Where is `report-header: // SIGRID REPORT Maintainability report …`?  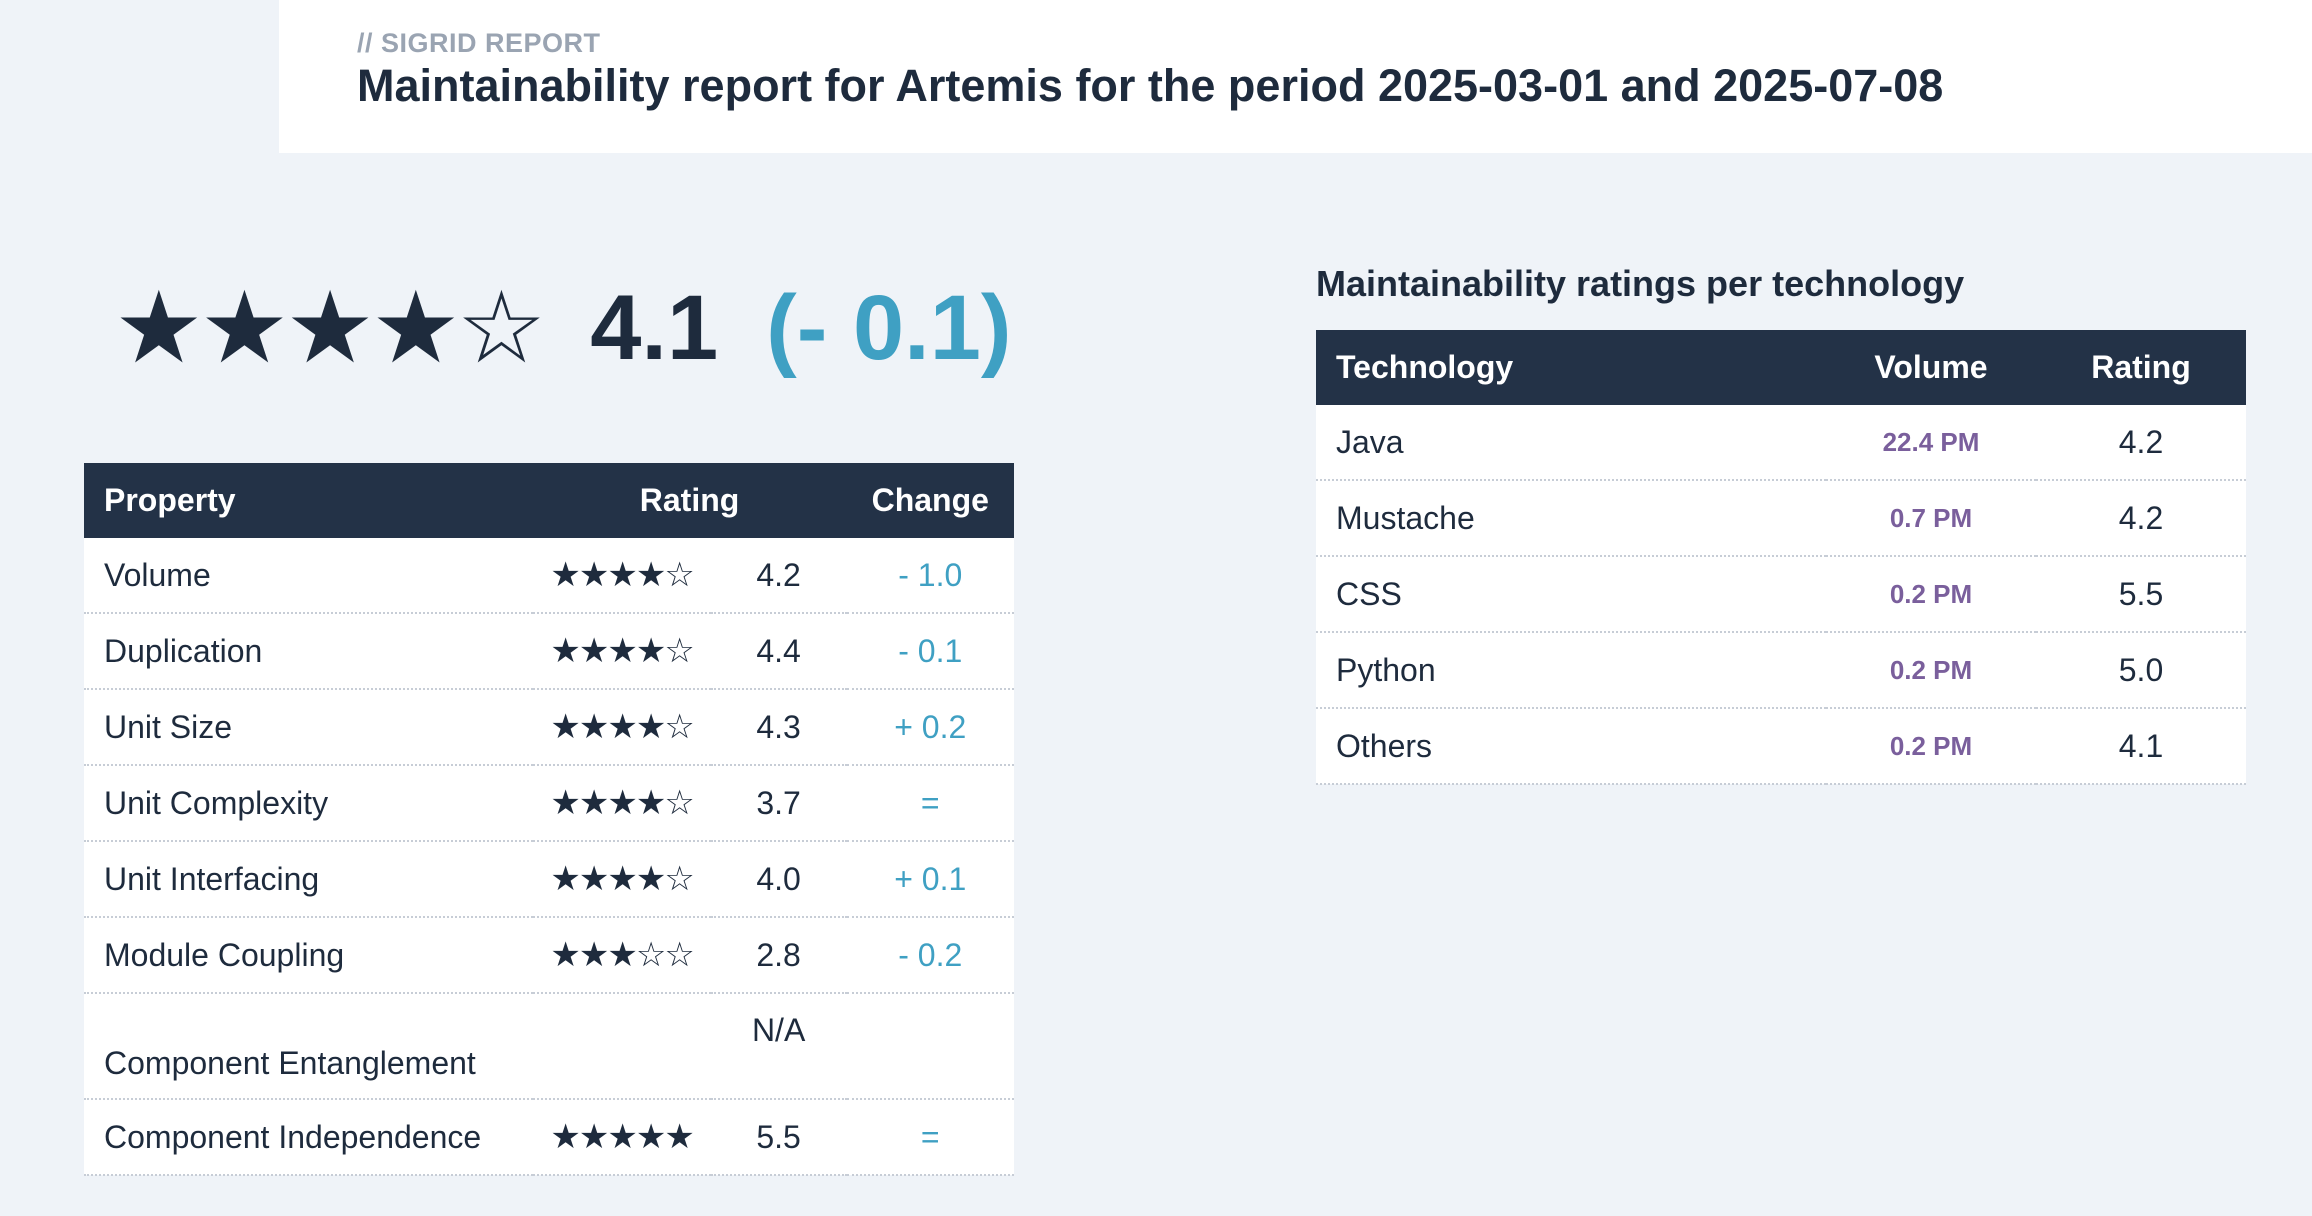
report-header: // SIGRID REPORT Maintainability report … is located at coordinates (1295, 76).